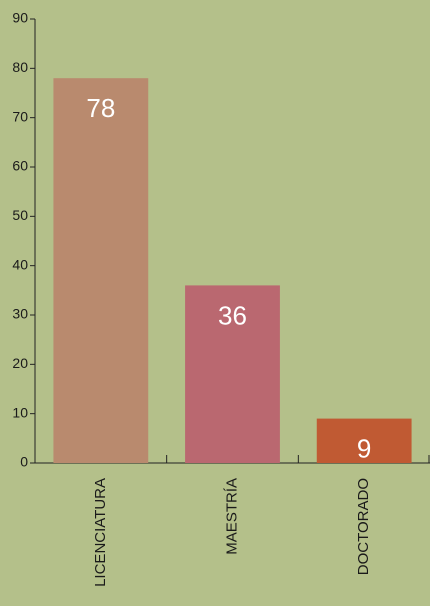  Describe the element at coordinates (364, 448) in the screenshot. I see `data-label: 9` at that location.